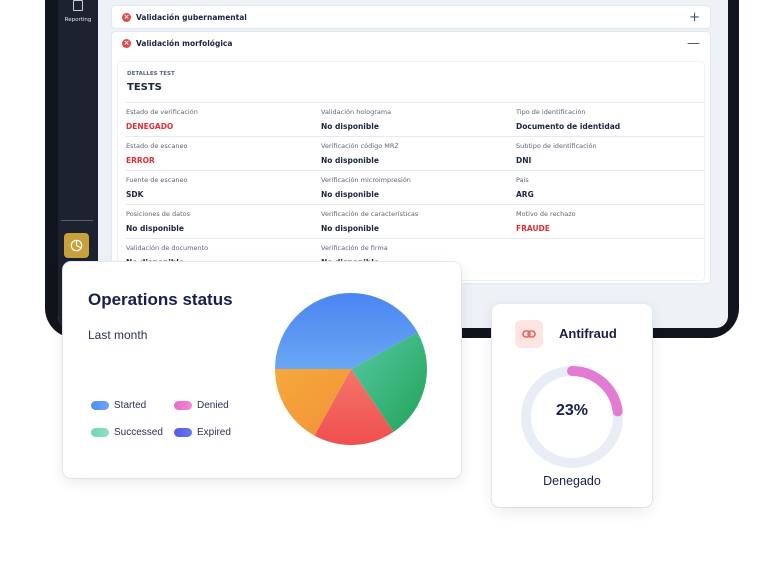  Describe the element at coordinates (418, 187) in the screenshot. I see `test-field: Verificación microimpresión No disponible` at that location.